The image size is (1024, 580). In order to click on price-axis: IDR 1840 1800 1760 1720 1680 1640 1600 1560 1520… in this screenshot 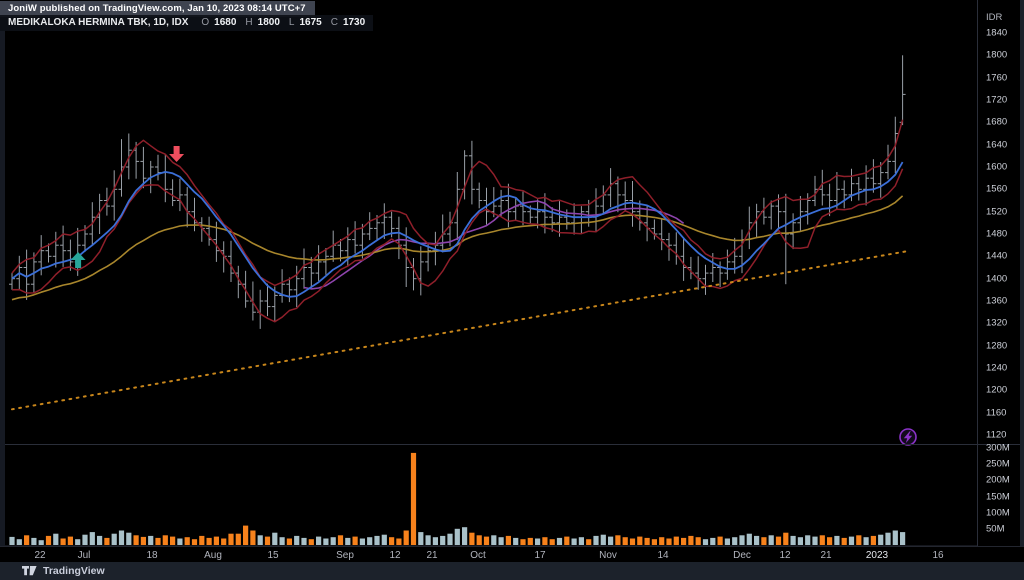, I will do `click(999, 273)`.